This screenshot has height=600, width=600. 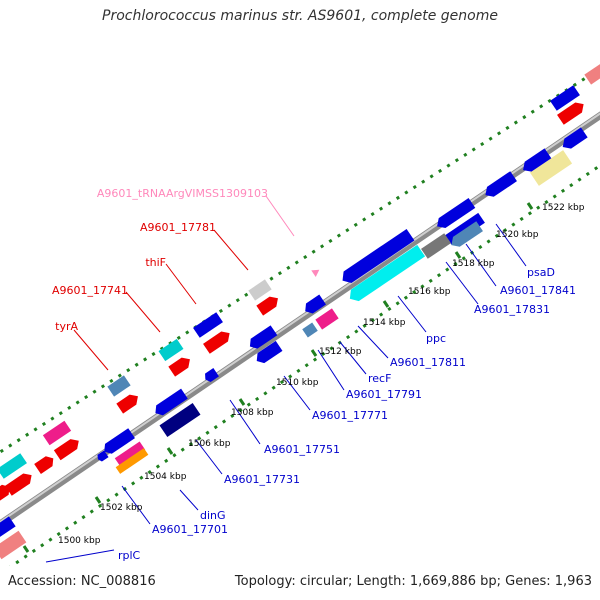 What do you see at coordinates (473, 264) in the screenshot?
I see `tick-label: 1518 kbp` at bounding box center [473, 264].